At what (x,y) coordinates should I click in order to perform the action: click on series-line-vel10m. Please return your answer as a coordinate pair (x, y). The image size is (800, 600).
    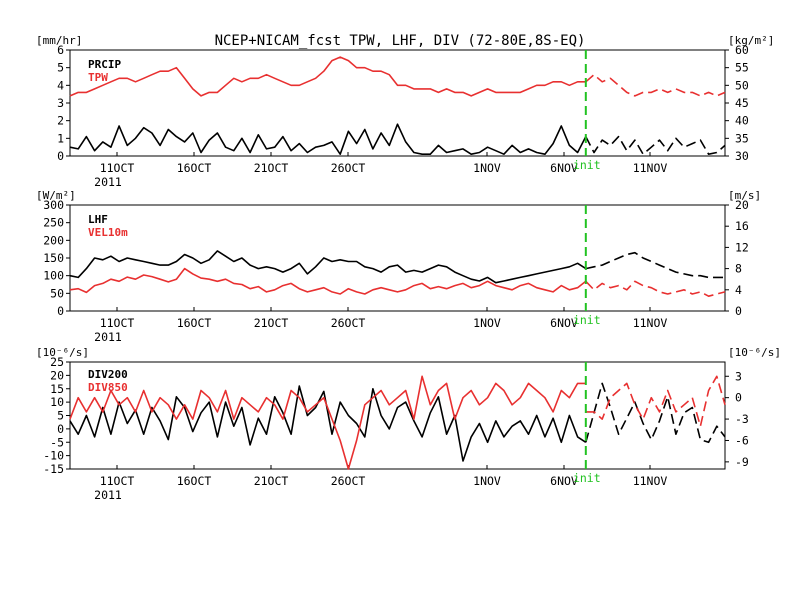
    Looking at the image, I should click on (328, 281).